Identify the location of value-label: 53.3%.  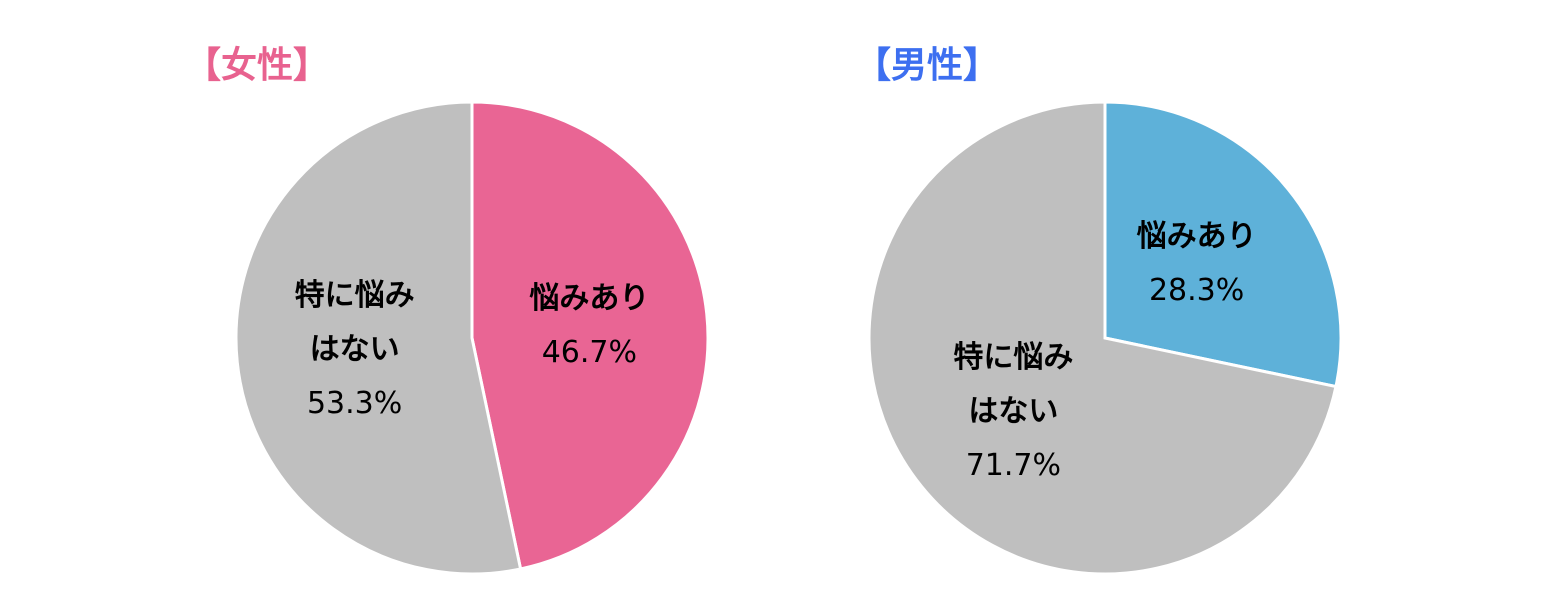
(354, 404).